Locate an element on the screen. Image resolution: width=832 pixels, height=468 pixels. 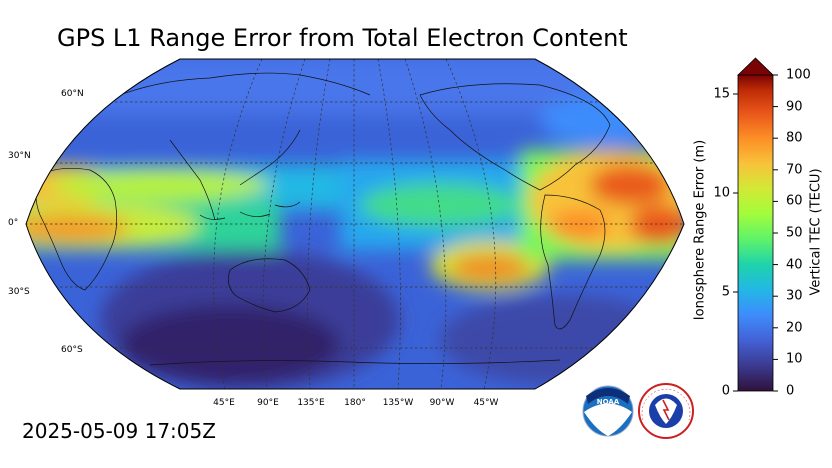
lat-label-60n: 60°N is located at coordinates (72, 94).